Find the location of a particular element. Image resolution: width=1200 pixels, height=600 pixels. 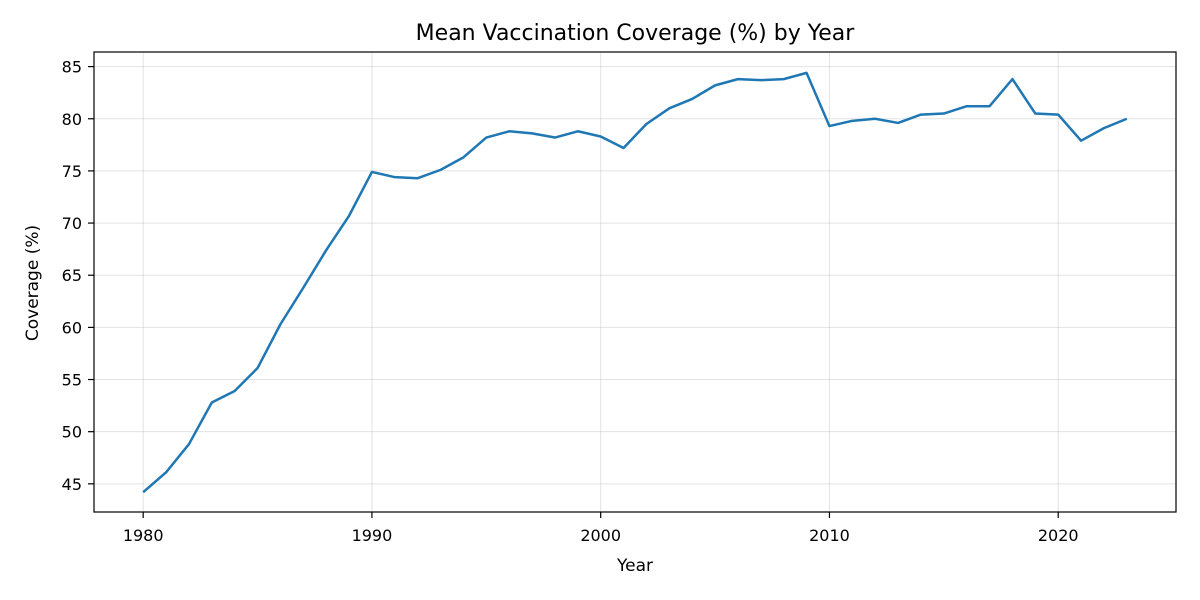

x-tick-label: 2000 is located at coordinates (600, 535).